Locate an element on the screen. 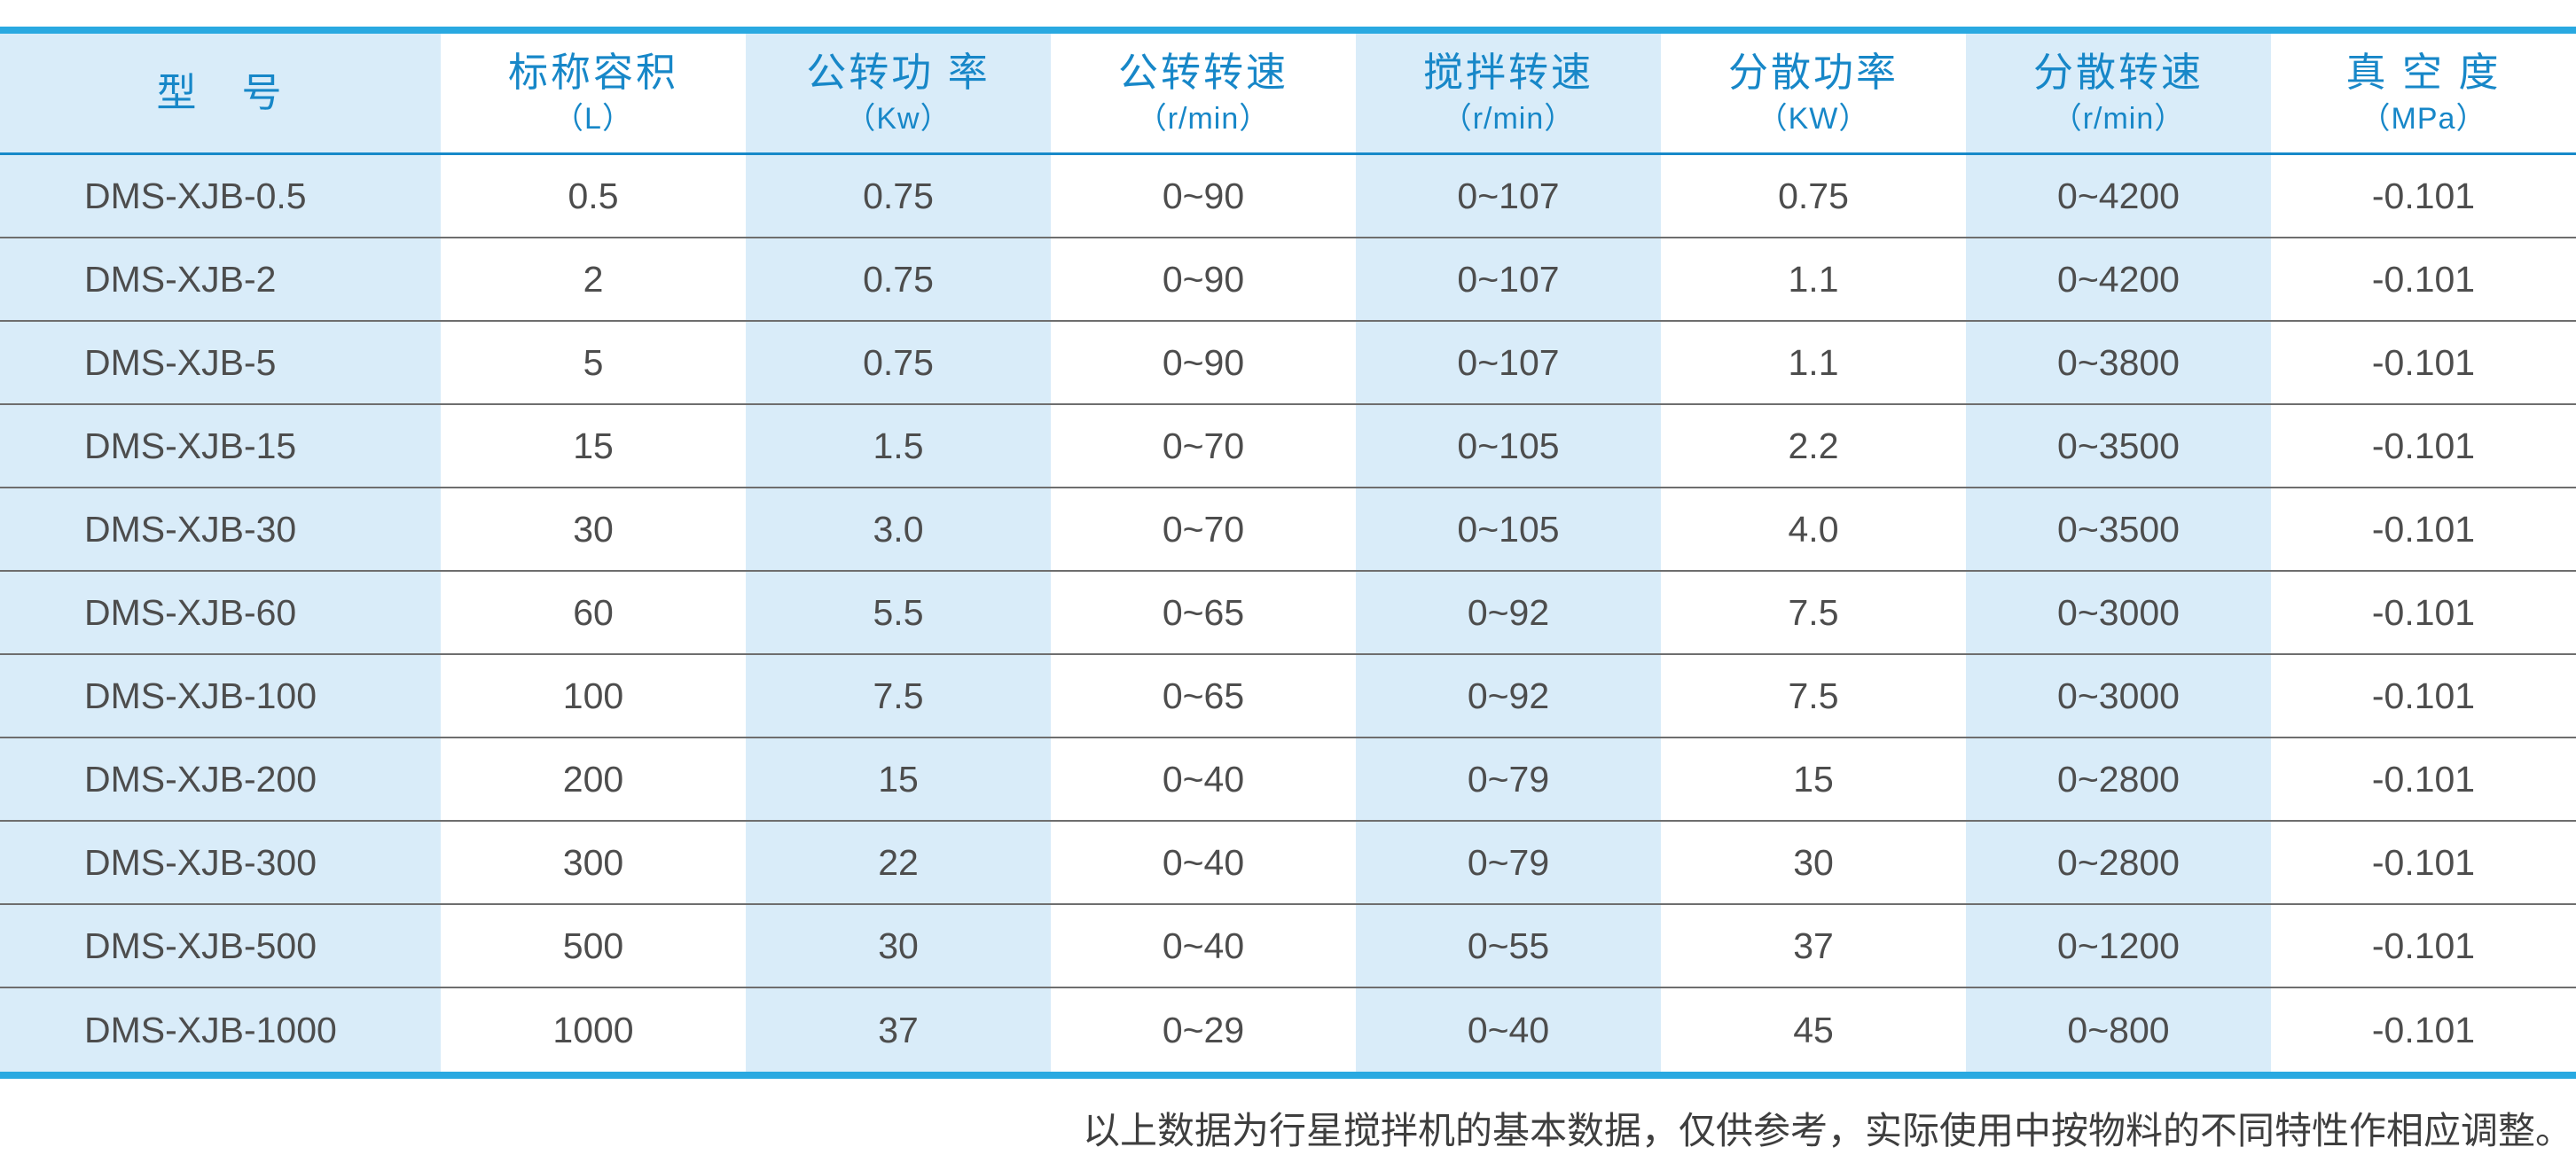 The height and width of the screenshot is (1155, 2576). value-cell: 22 is located at coordinates (898, 862).